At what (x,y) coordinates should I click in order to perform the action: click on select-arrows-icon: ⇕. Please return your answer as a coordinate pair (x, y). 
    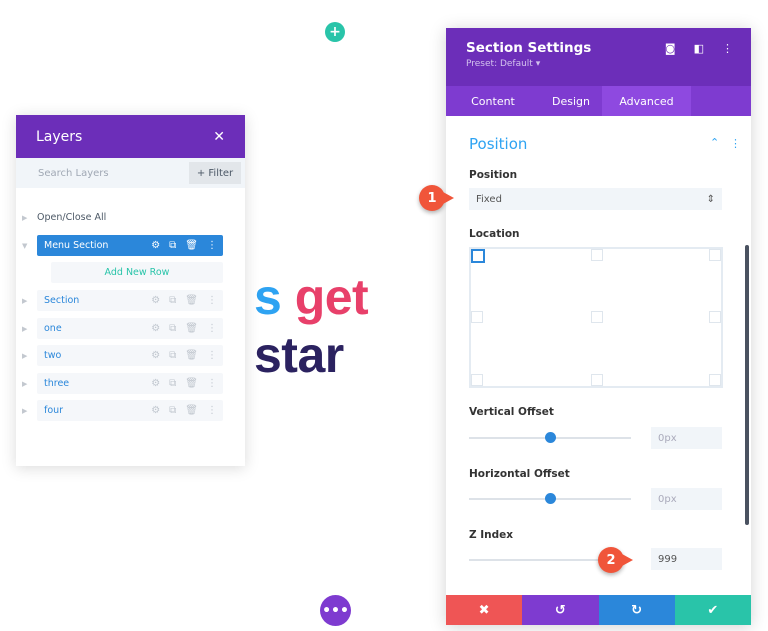
    Looking at the image, I should click on (710, 199).